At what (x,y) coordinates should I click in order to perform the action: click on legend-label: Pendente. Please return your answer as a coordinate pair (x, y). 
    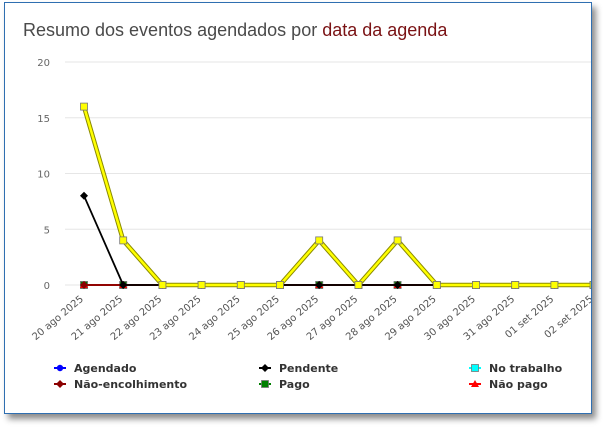
    Looking at the image, I should click on (308, 368).